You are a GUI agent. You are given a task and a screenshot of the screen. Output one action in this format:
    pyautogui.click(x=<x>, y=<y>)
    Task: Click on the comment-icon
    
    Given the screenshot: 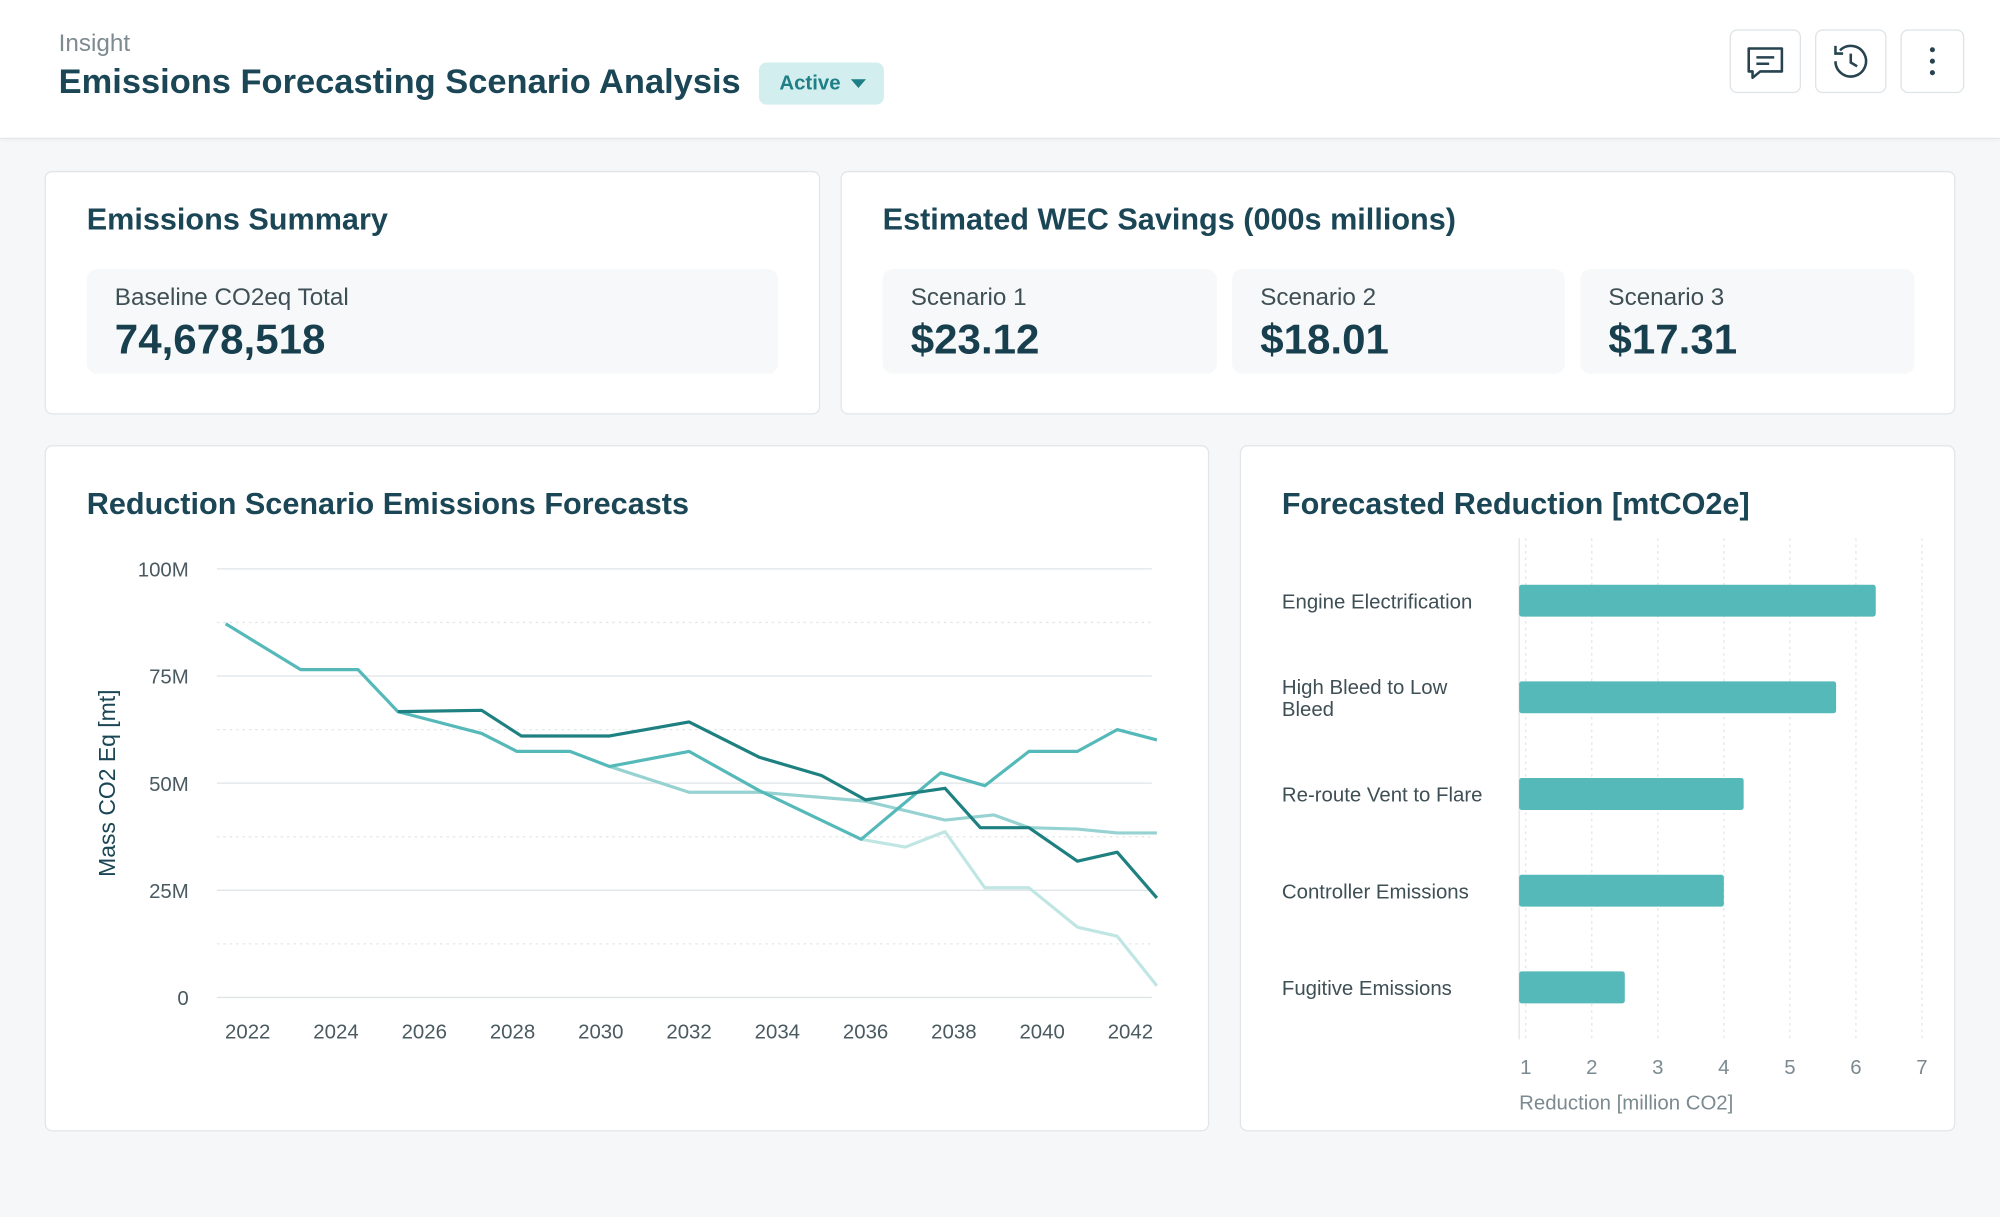 What is the action you would take?
    pyautogui.click(x=1765, y=63)
    